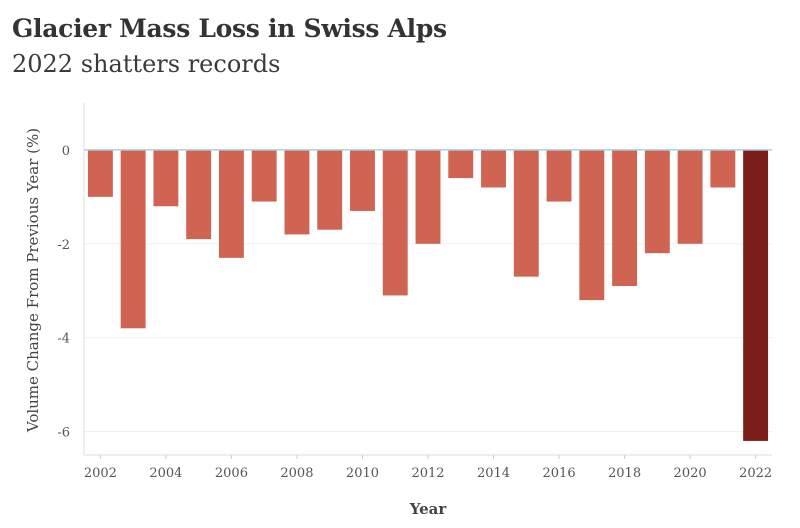  What do you see at coordinates (297, 192) in the screenshot?
I see `bar-2008` at bounding box center [297, 192].